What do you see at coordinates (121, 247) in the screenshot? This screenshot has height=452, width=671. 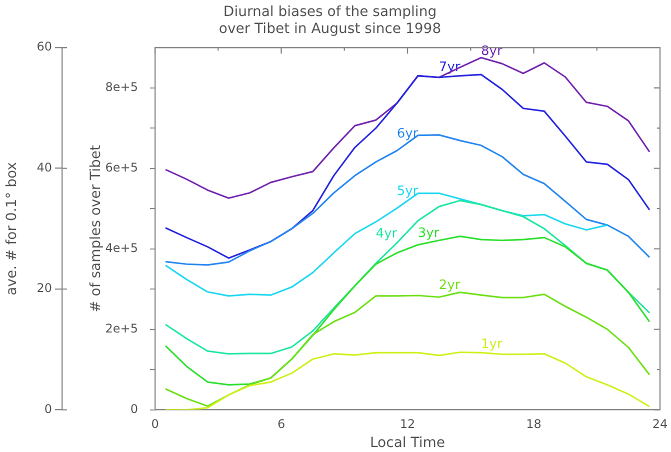 I see `y-tick-label: 4e+5` at bounding box center [121, 247].